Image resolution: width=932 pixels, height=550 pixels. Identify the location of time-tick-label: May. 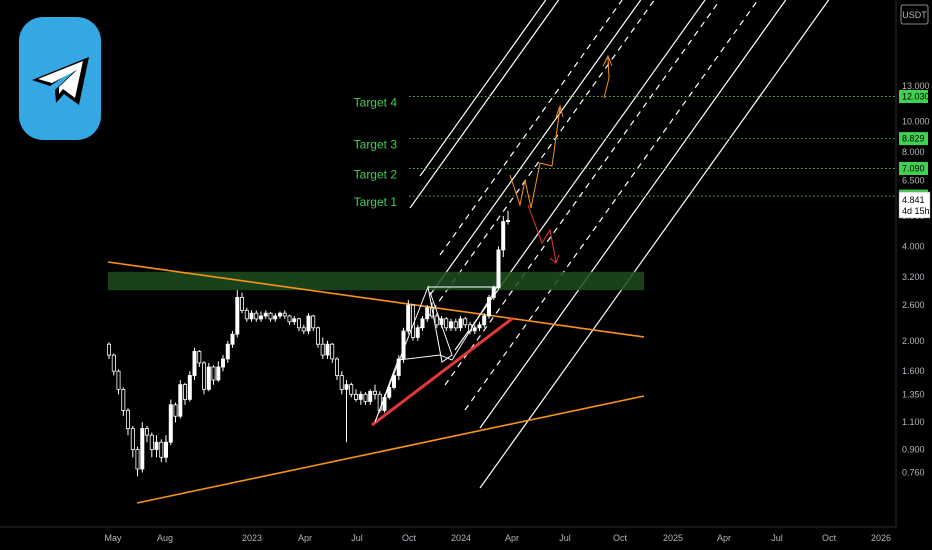
(113, 538).